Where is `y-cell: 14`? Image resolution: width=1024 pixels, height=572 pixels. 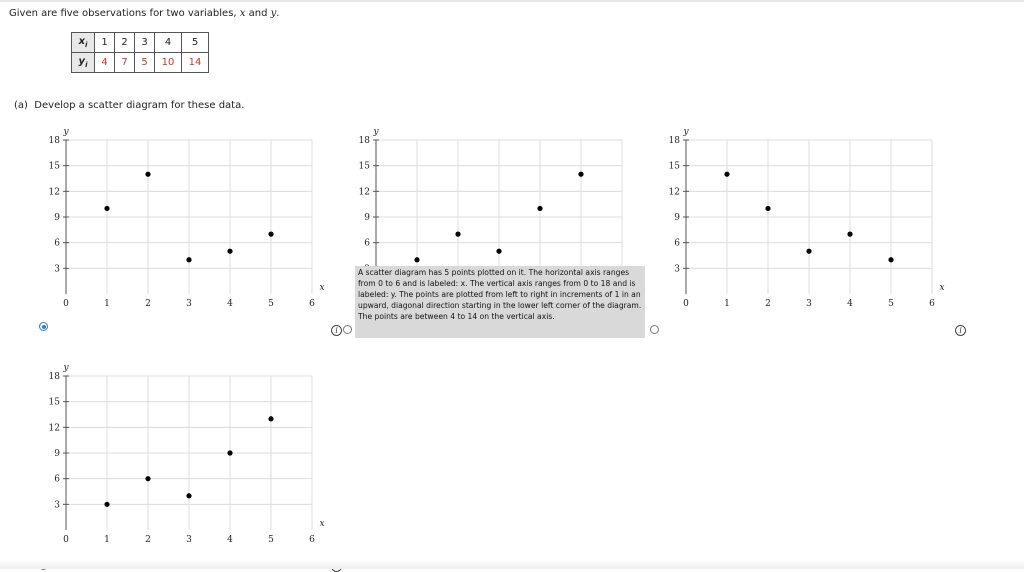 y-cell: 14 is located at coordinates (195, 62).